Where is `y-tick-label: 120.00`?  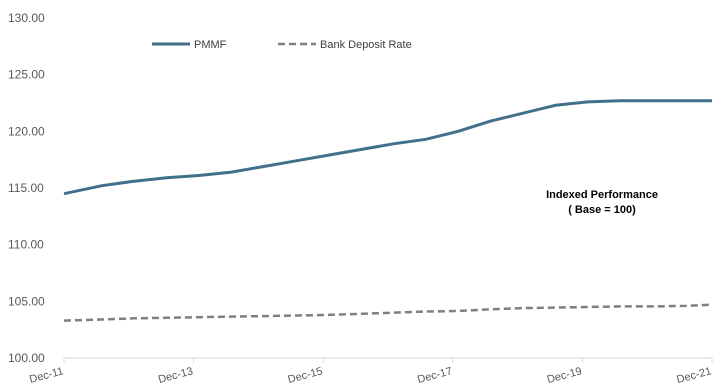 y-tick-label: 120.00 is located at coordinates (26, 131).